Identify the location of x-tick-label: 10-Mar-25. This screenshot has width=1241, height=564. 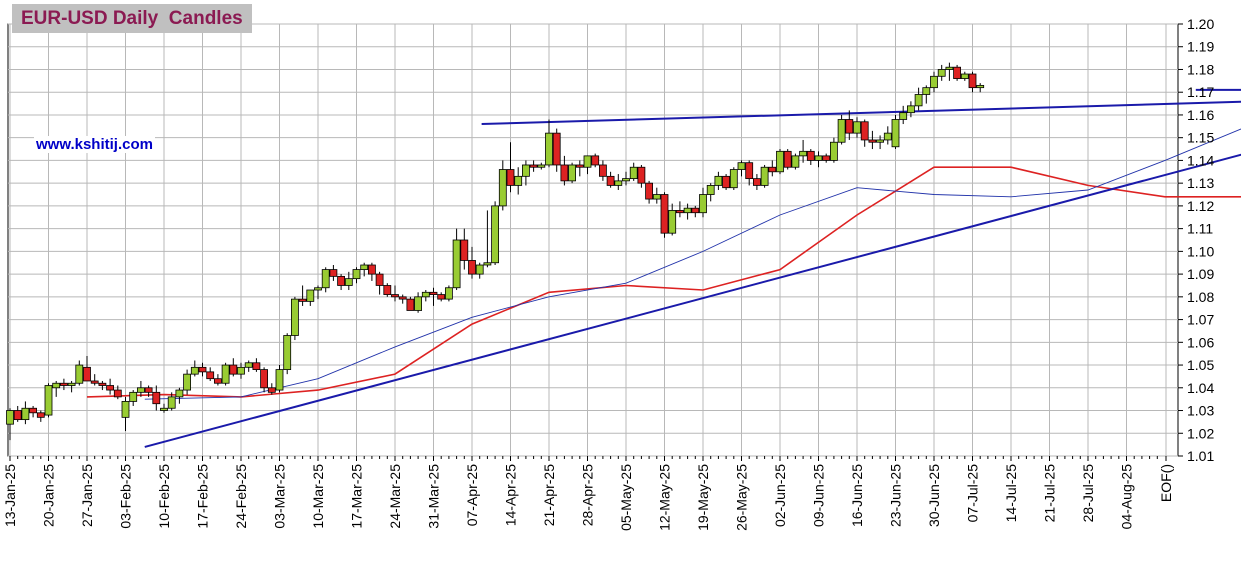
(318, 496).